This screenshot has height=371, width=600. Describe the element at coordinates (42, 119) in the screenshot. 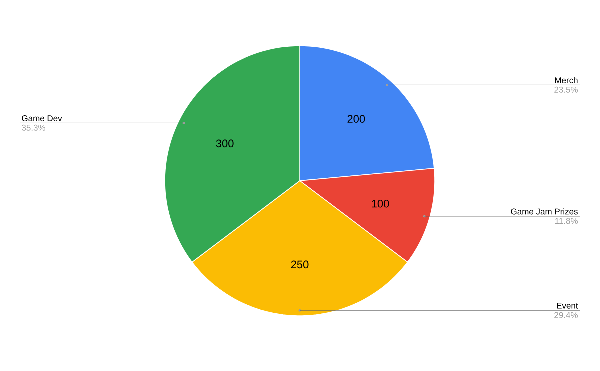

I see `slice-label: Game Dev` at that location.